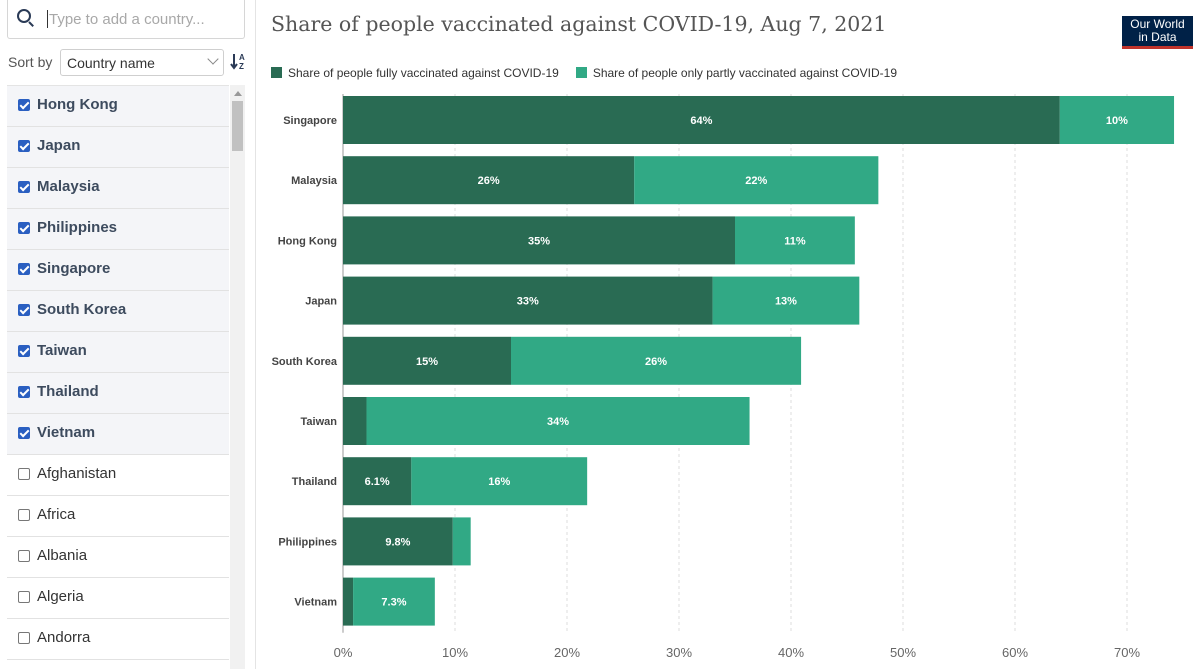 This screenshot has width=1203, height=670. What do you see at coordinates (118, 516) in the screenshot?
I see `country-list-item: Africa` at bounding box center [118, 516].